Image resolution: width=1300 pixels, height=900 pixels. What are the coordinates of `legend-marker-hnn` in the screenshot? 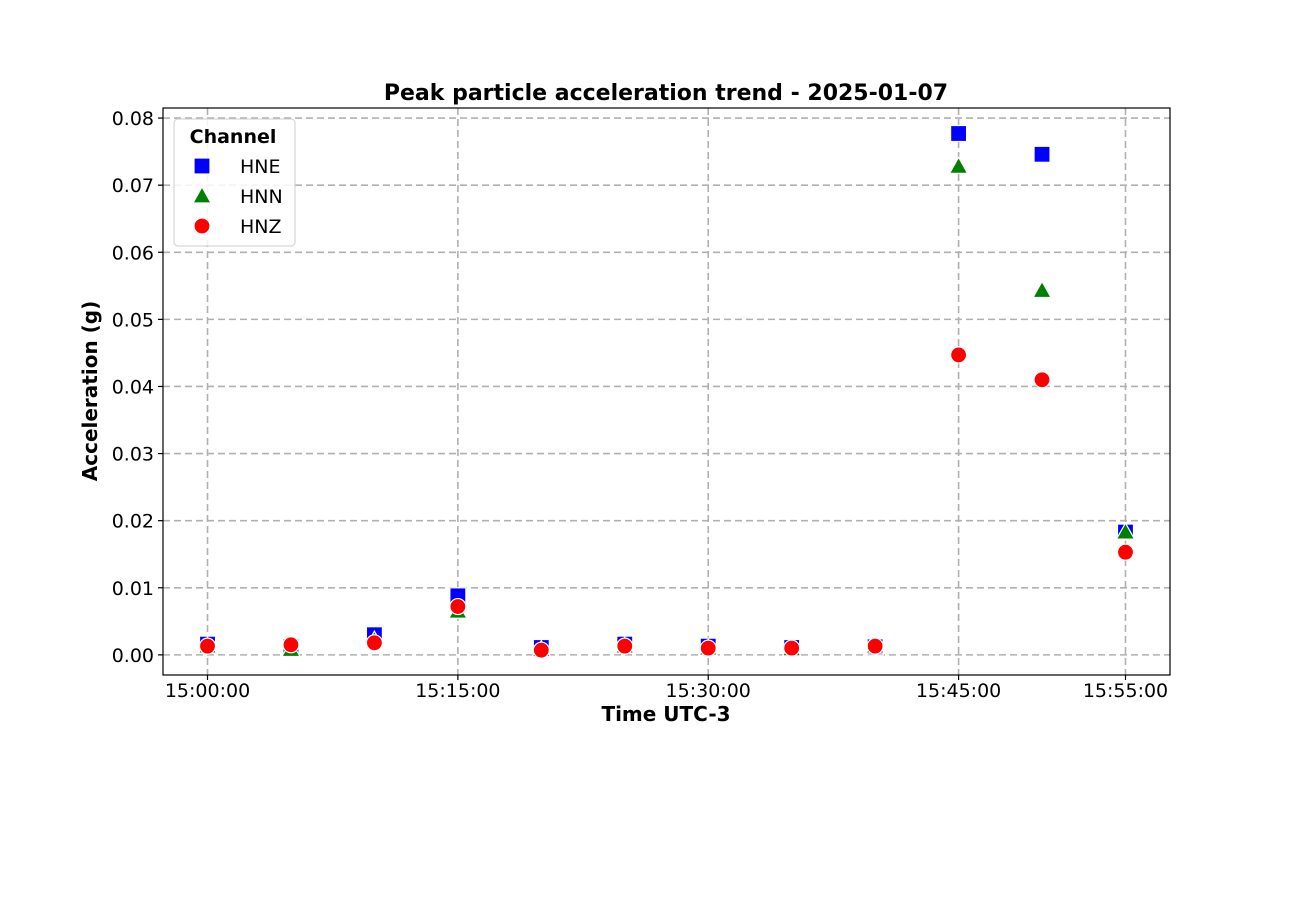 It's located at (202, 194).